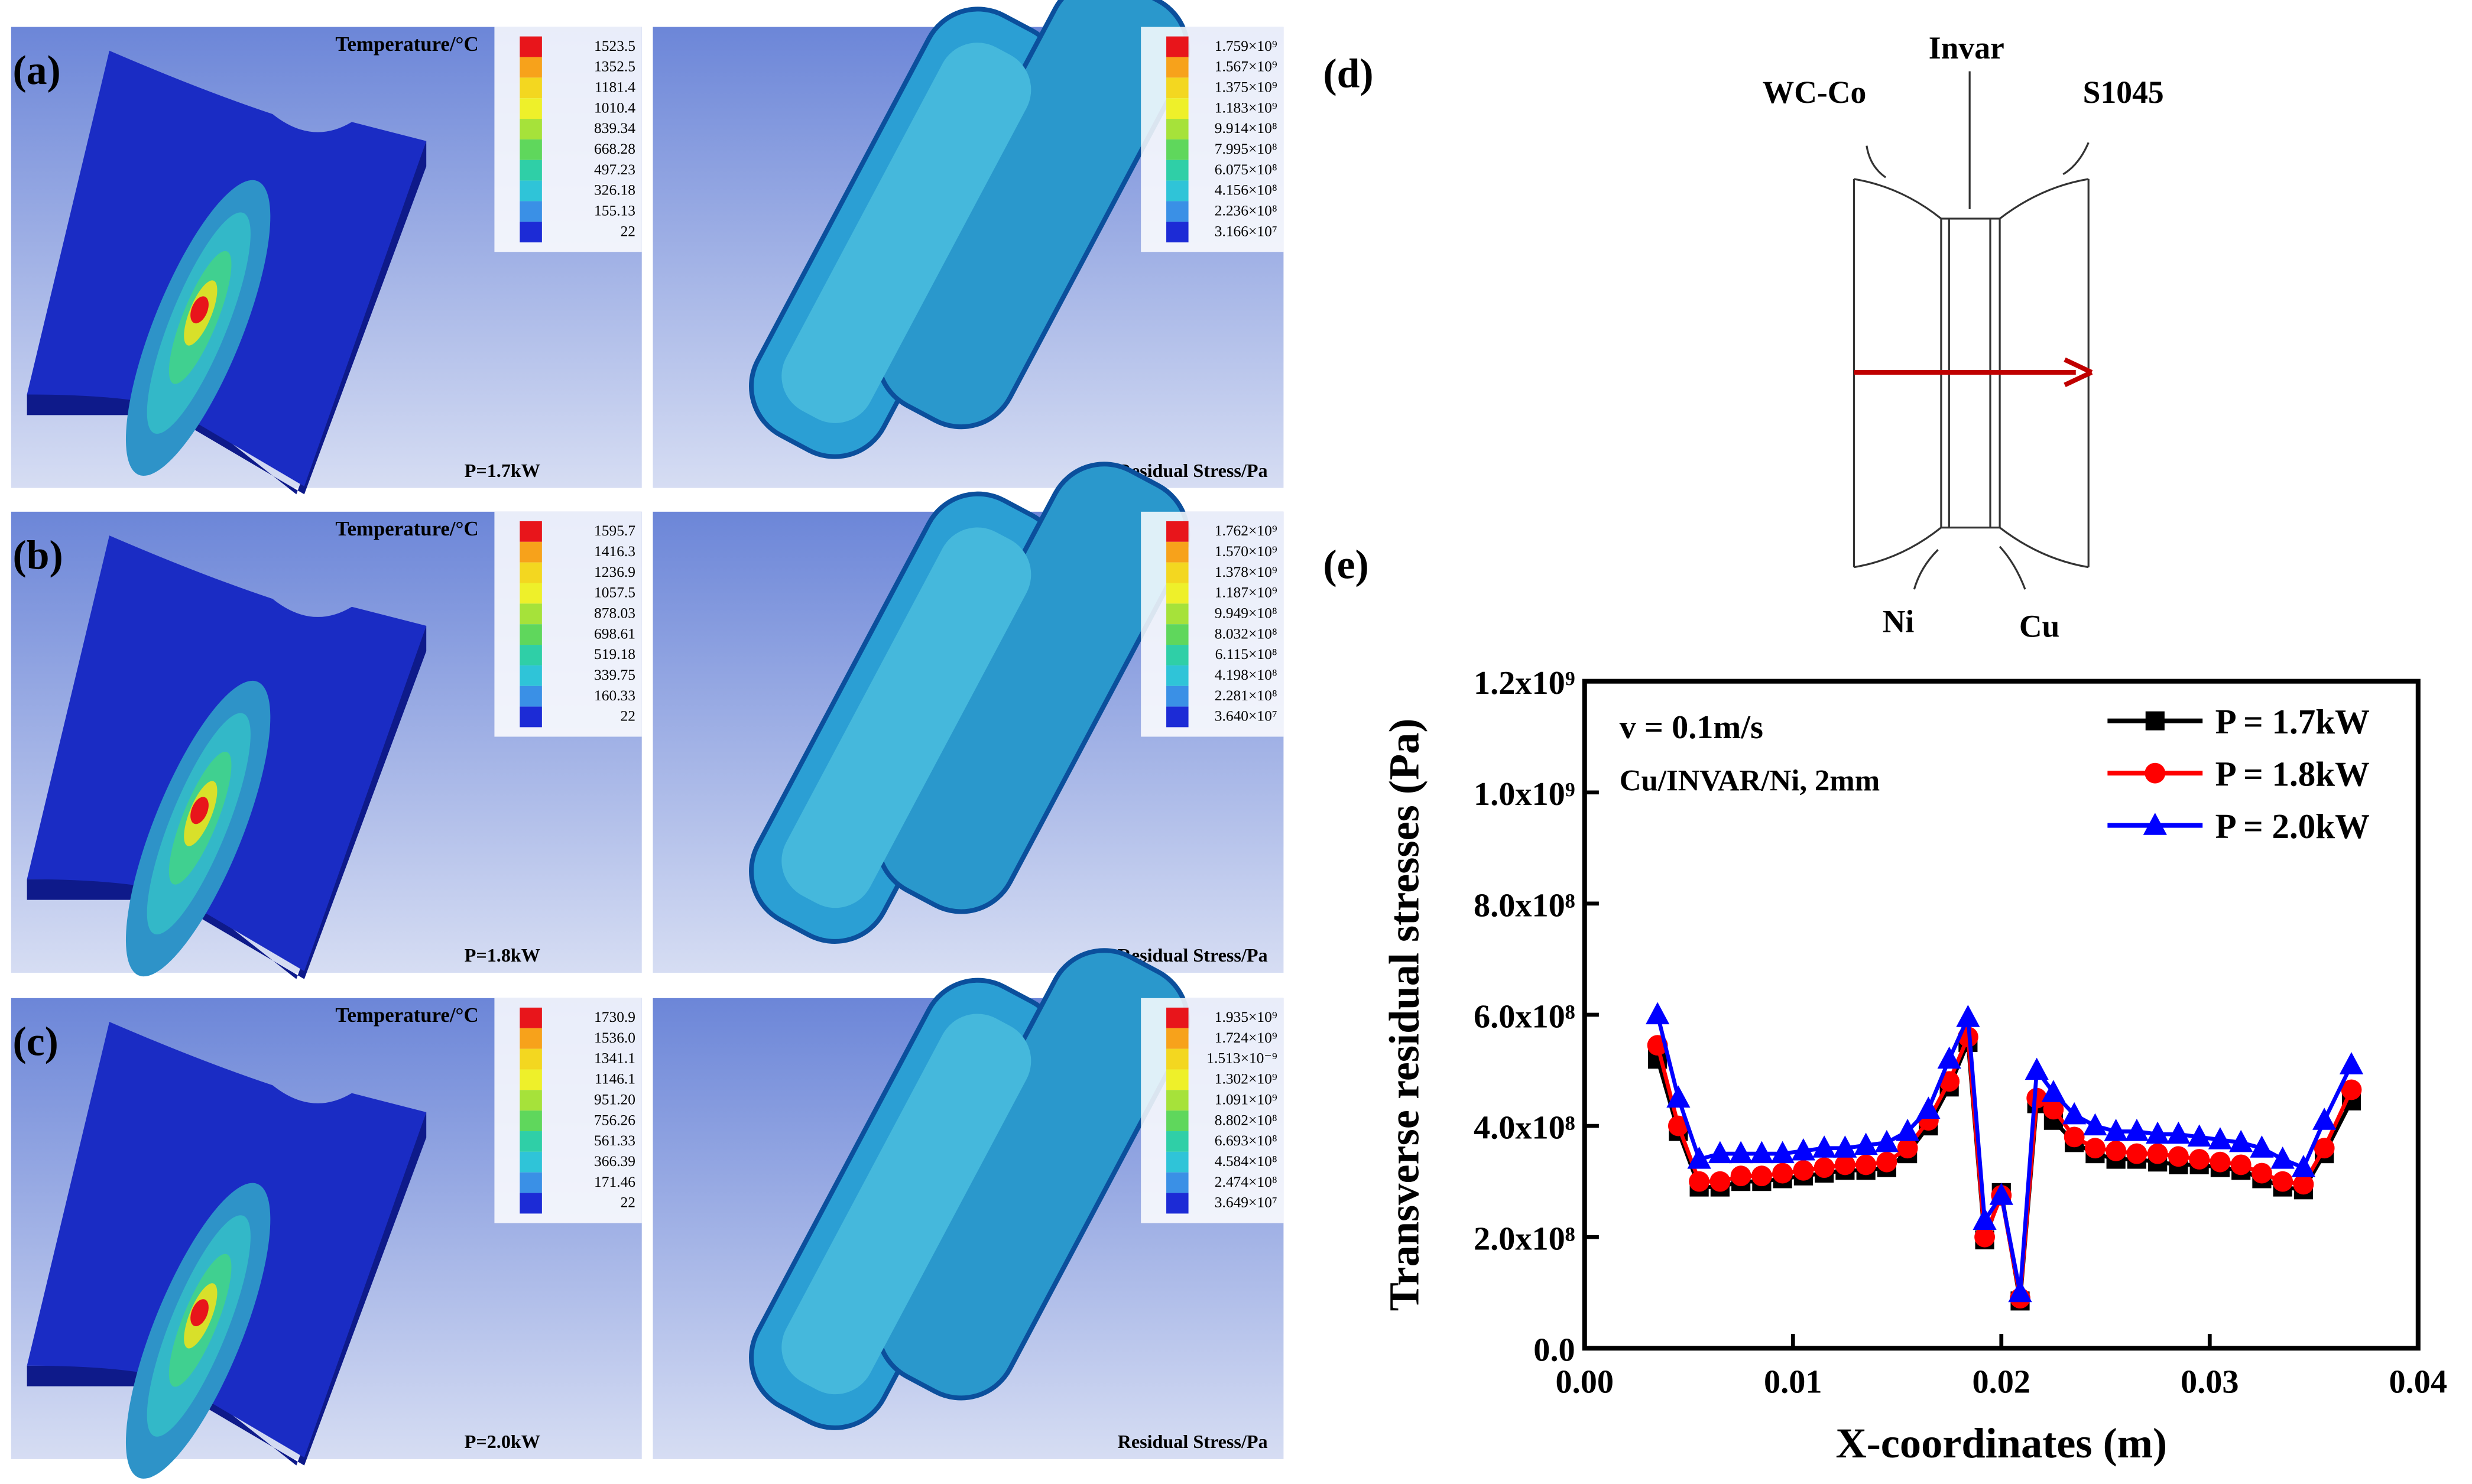 Image resolution: width=2472 pixels, height=1484 pixels. Describe the element at coordinates (614, 107) in the screenshot. I see `colorbar-level: 1010.4` at that location.